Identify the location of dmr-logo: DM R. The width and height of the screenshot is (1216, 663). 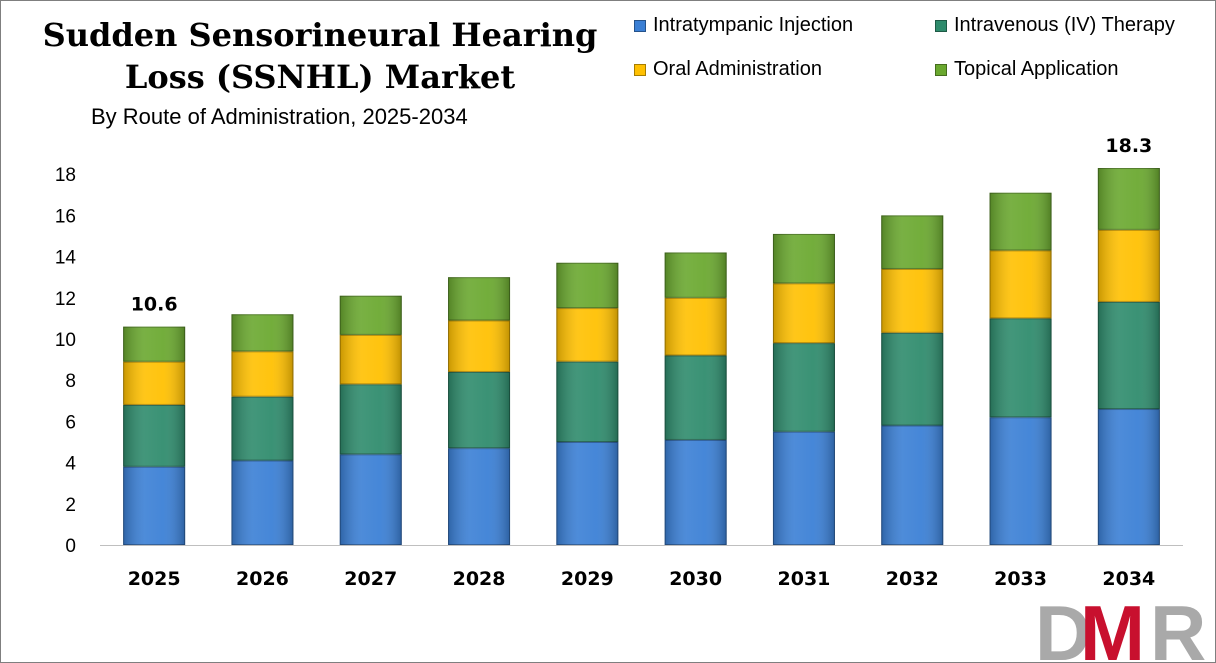
(1121, 626).